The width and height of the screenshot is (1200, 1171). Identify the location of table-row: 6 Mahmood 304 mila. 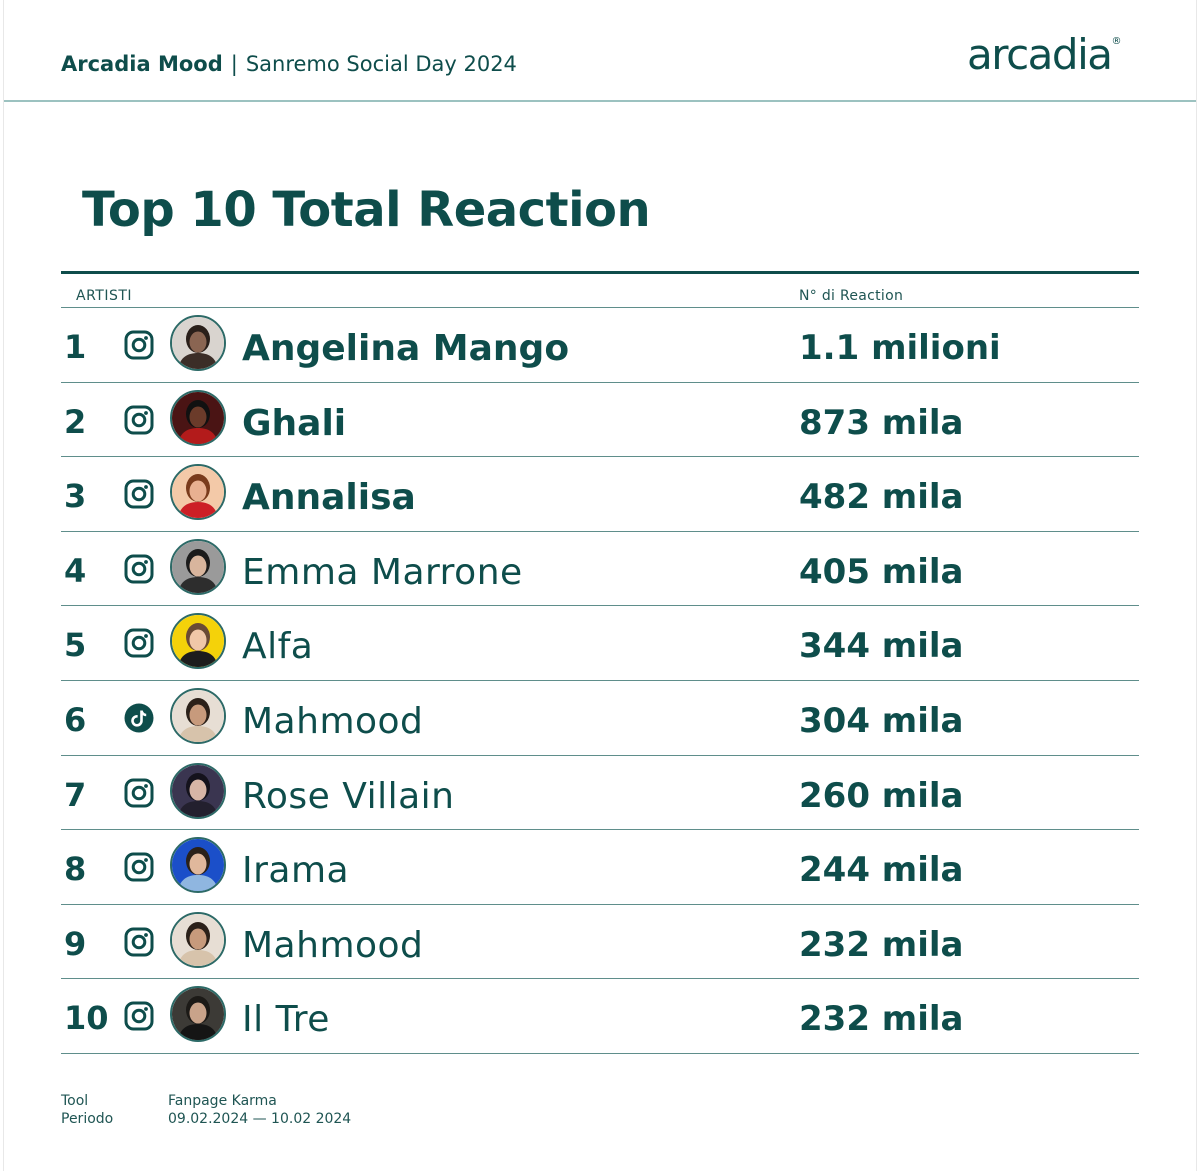
(600, 718).